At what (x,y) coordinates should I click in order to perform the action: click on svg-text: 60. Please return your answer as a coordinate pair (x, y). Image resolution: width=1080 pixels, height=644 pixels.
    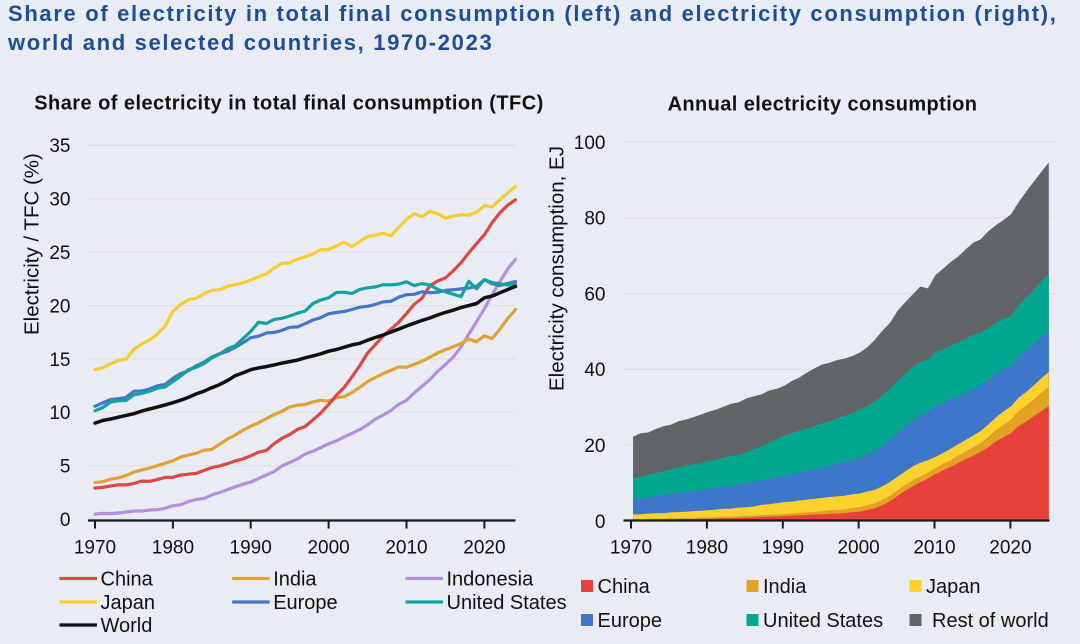
    Looking at the image, I should click on (594, 294).